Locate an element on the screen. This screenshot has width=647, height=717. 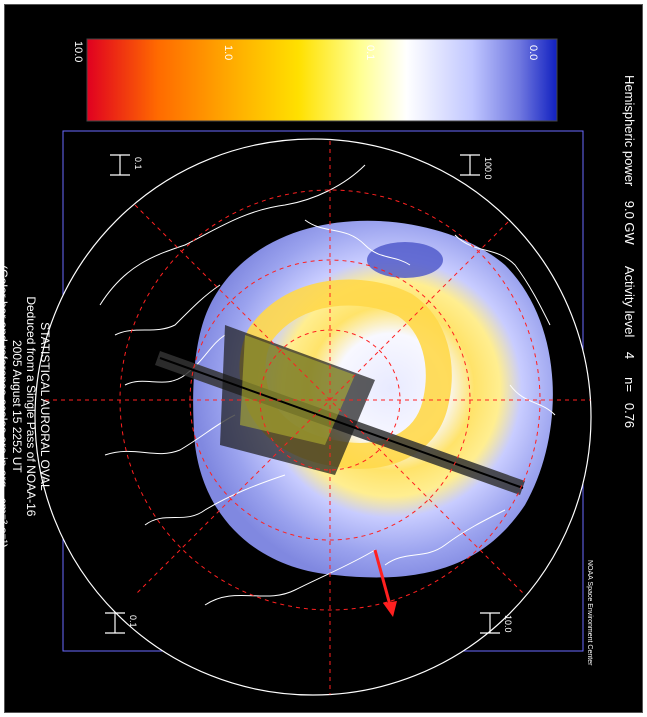
color-bar-tick: 10.0 is located at coordinates (78, 51).